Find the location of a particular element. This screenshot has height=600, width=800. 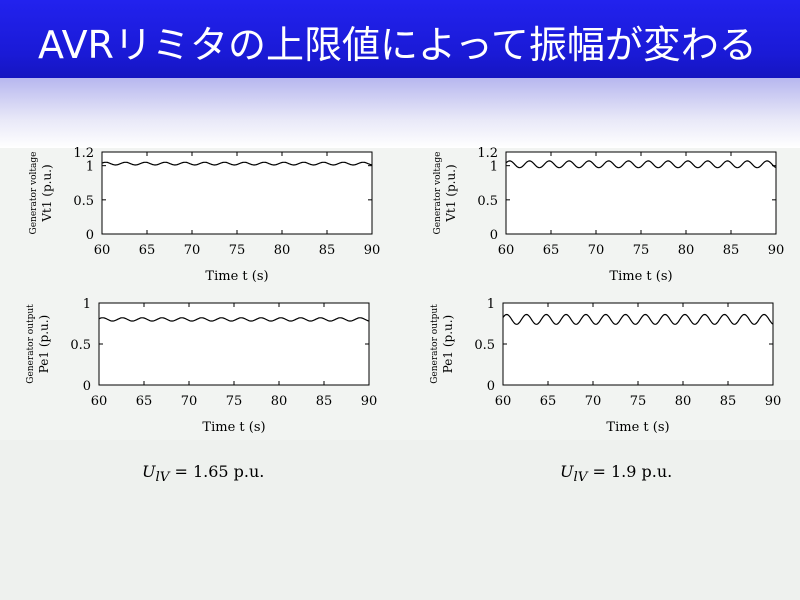

caption-value: = 1.65 p.u. is located at coordinates (217, 471).